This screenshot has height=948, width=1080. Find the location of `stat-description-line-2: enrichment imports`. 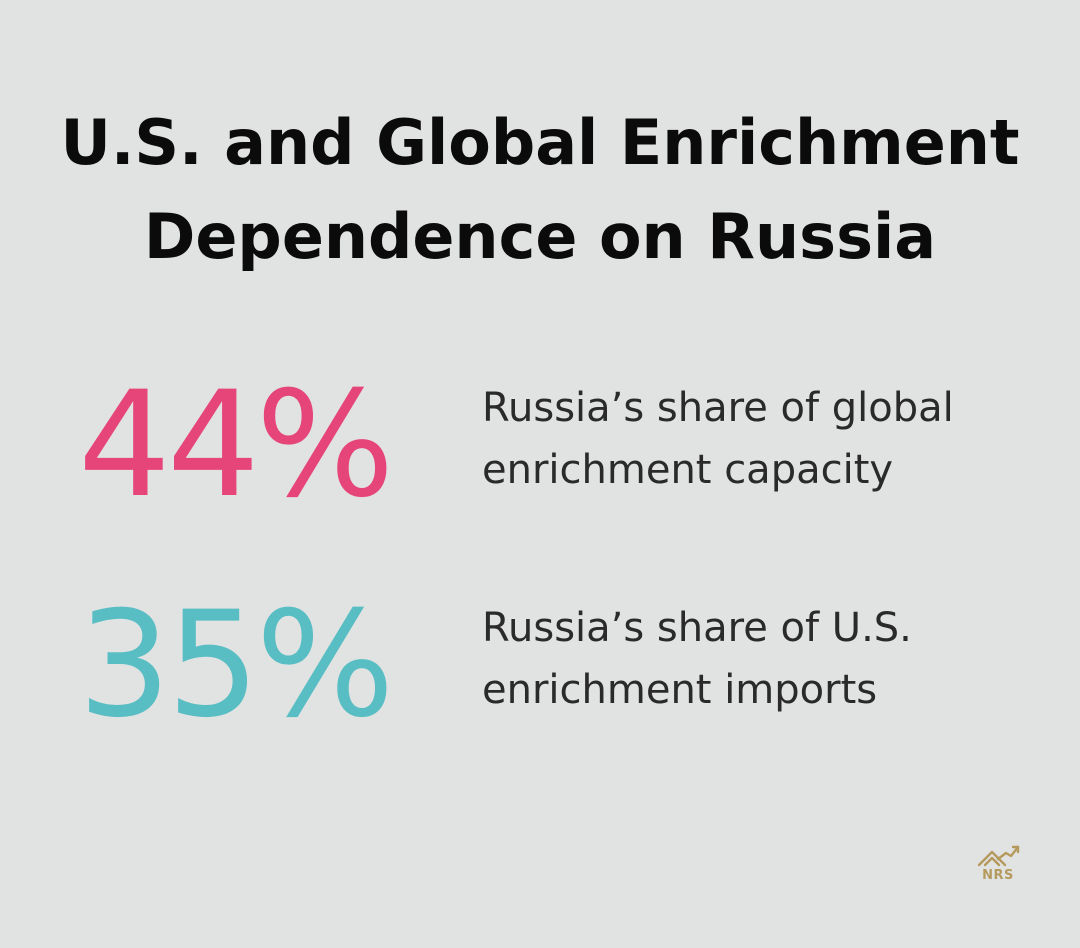

stat-description-line-2: enrichment imports is located at coordinates (680, 690).